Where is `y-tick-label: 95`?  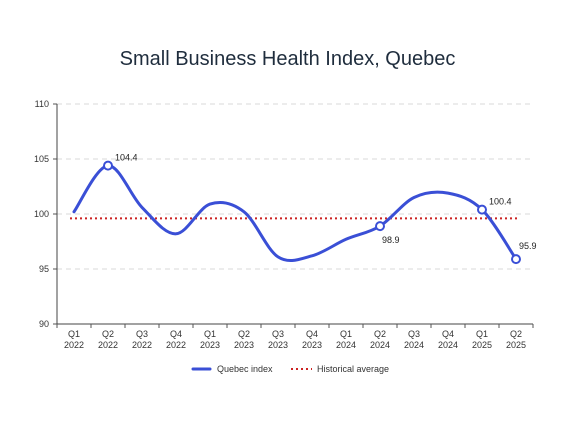
y-tick-label: 95 is located at coordinates (44, 269).